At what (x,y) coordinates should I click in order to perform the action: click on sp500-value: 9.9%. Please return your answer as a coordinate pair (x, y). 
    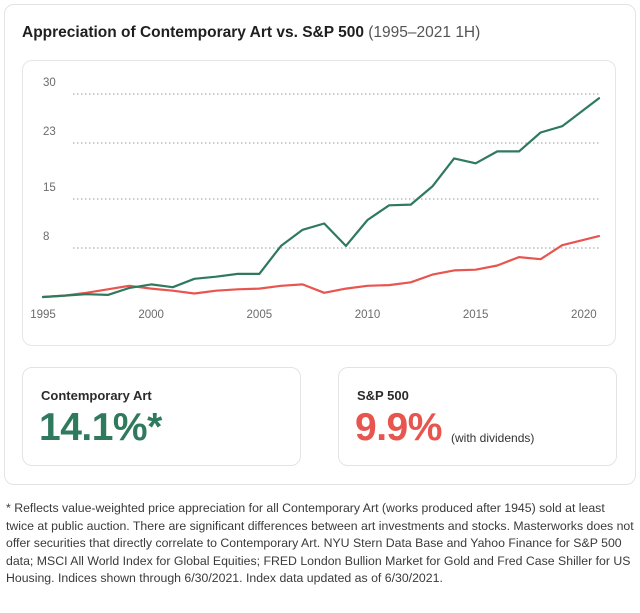
    Looking at the image, I should click on (398, 427).